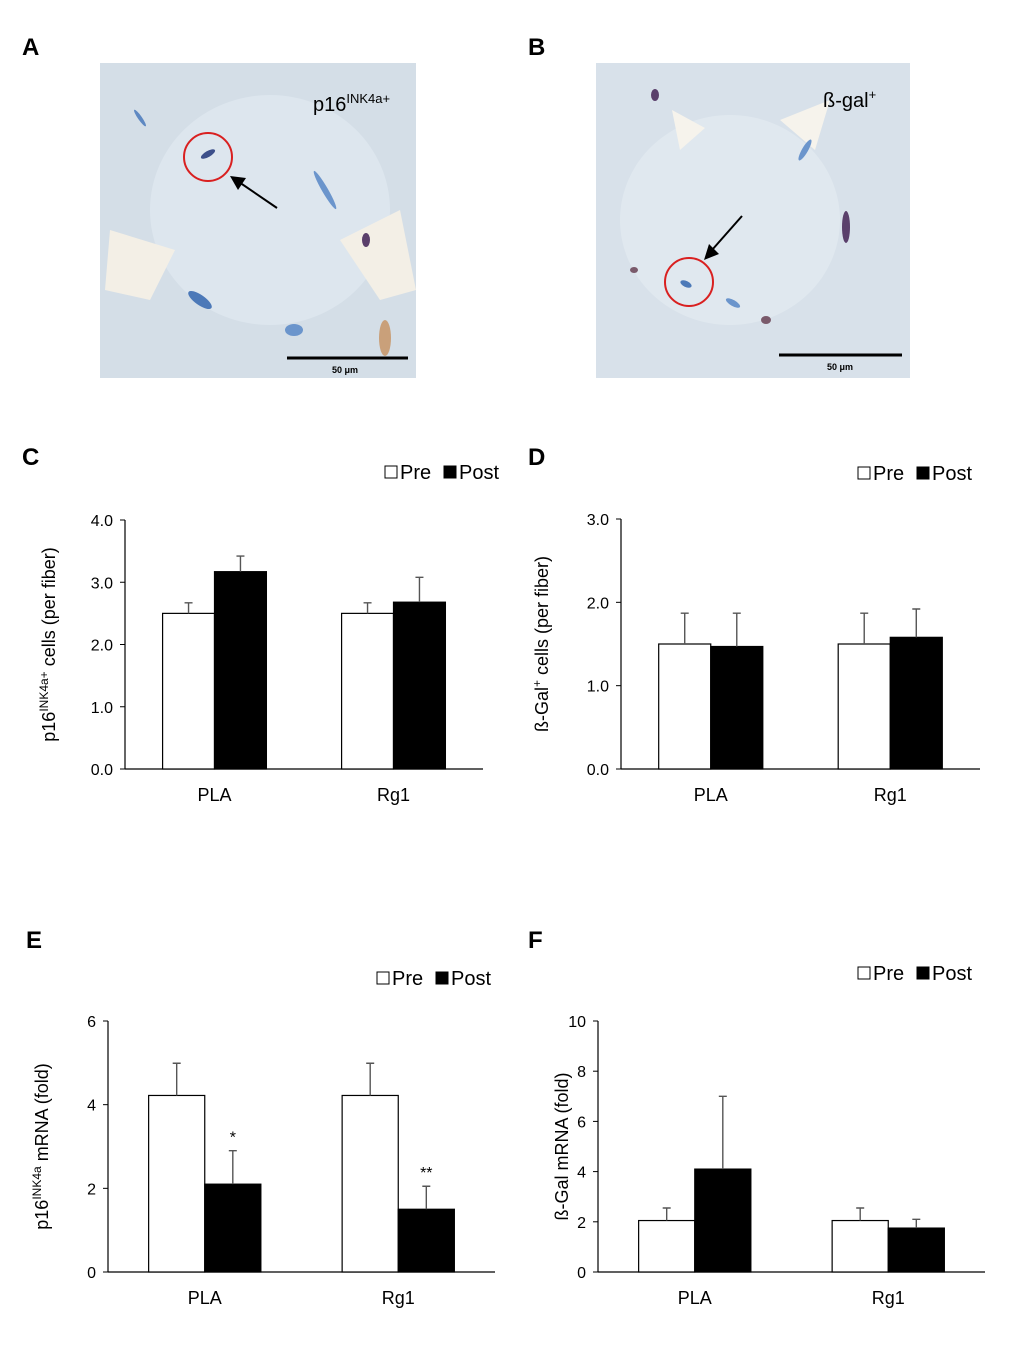  What do you see at coordinates (102, 708) in the screenshot?
I see `y-tick-label: 1.0` at bounding box center [102, 708].